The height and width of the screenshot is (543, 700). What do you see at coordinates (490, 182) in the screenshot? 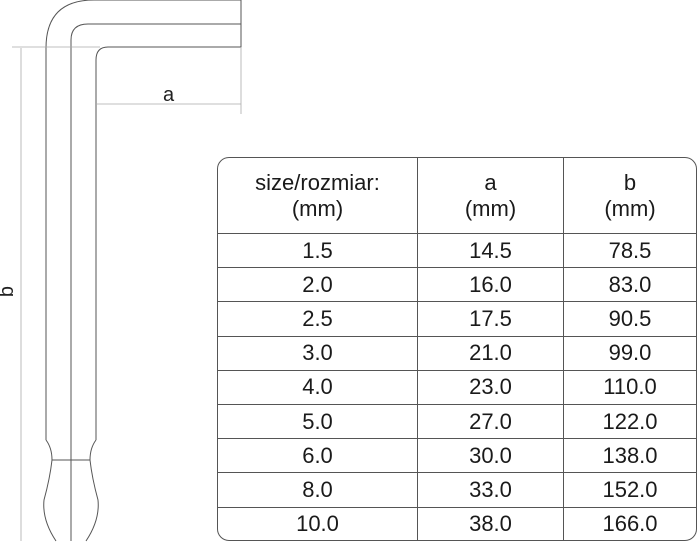
I see `header-text: a` at bounding box center [490, 182].